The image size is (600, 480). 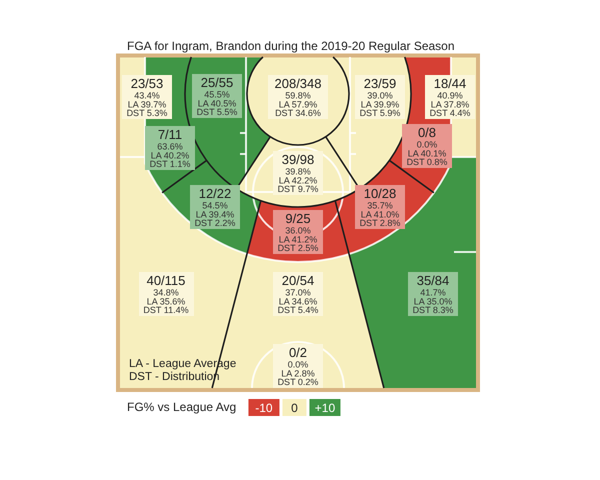 I want to click on data-label: LA 39.4%, so click(x=215, y=214).